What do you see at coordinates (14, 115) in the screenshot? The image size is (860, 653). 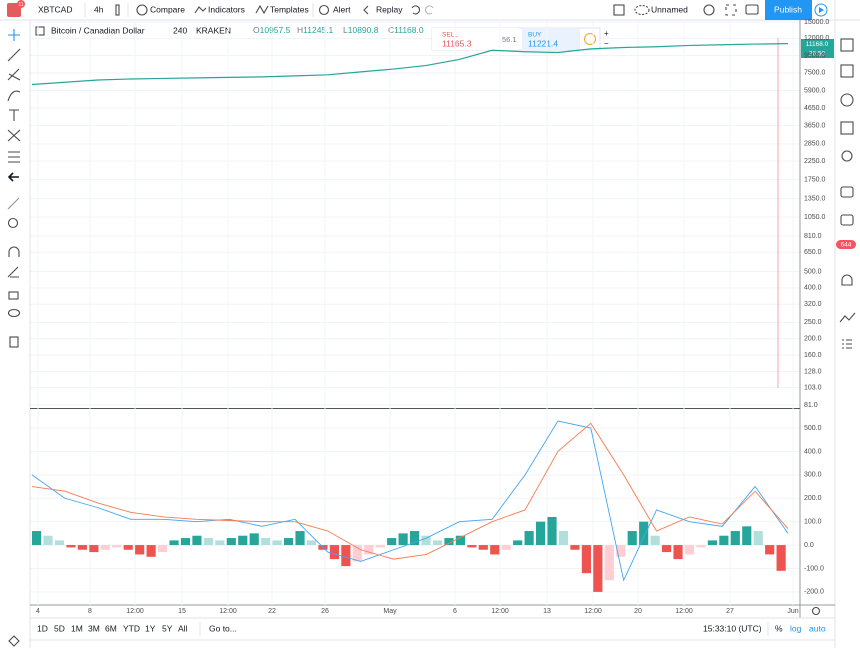 I see `text-tool` at bounding box center [14, 115].